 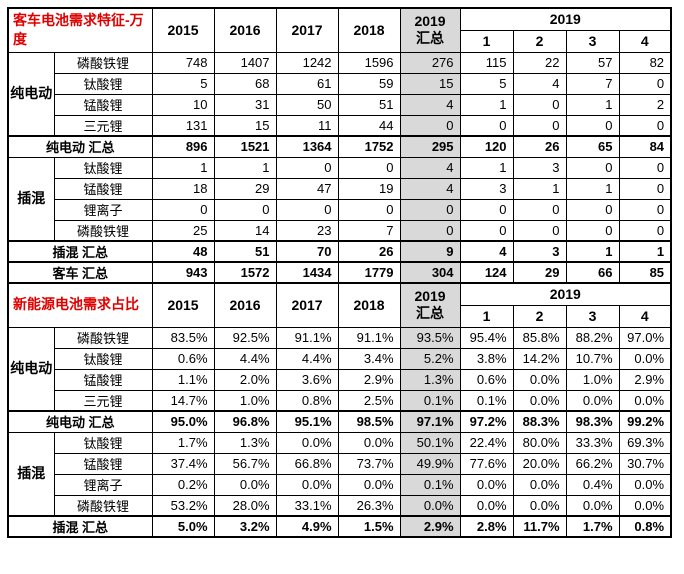 What do you see at coordinates (183, 442) in the screenshot?
I see `value-cell: 1.7%` at bounding box center [183, 442].